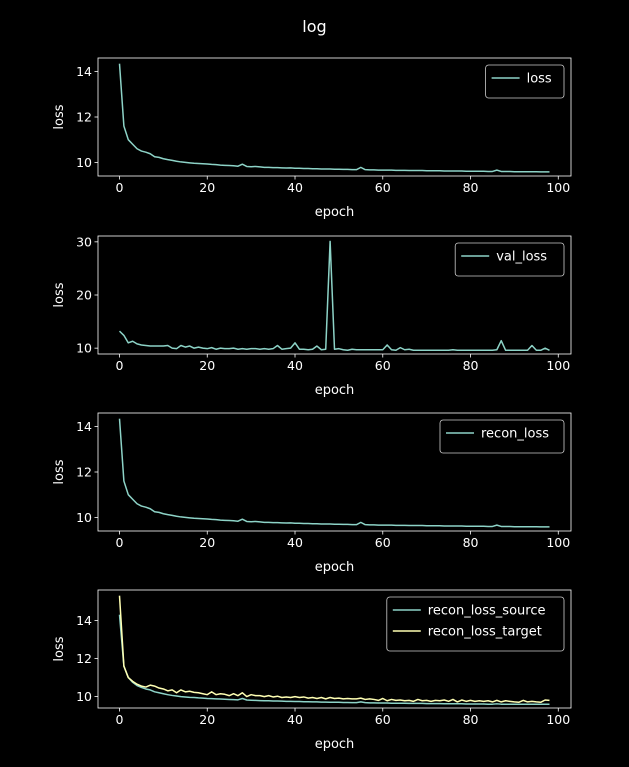 This screenshot has height=767, width=629. Describe the element at coordinates (521, 257) in the screenshot. I see `legend-label: val_loss` at that location.